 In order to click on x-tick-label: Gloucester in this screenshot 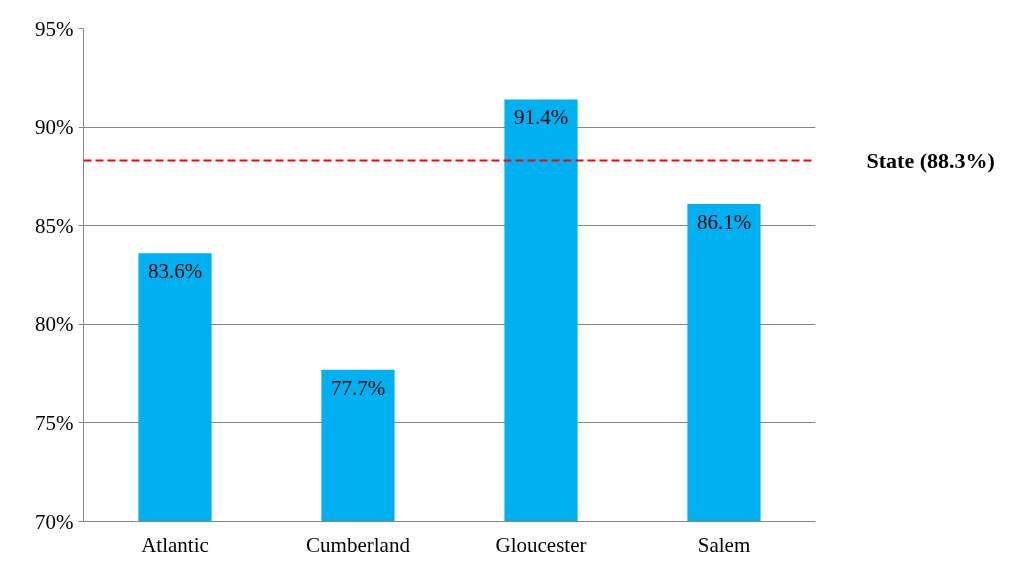, I will do `click(541, 544)`.